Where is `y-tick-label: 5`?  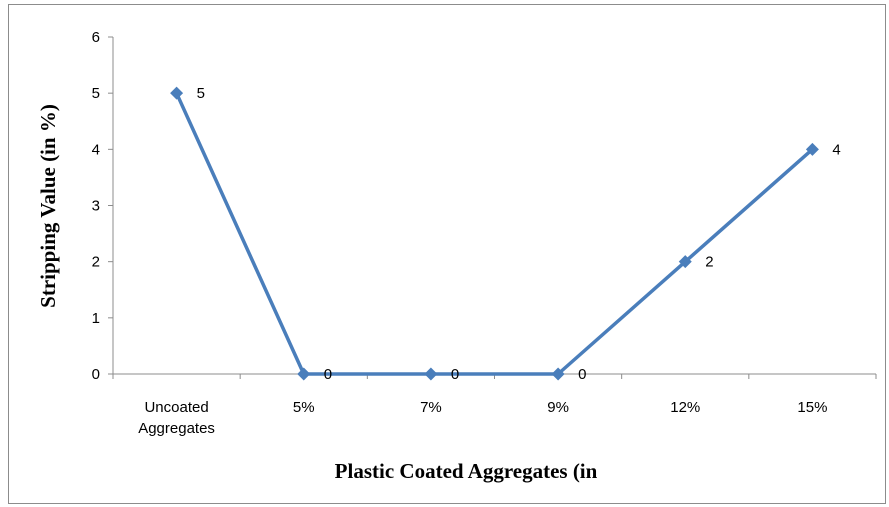
y-tick-label: 5 is located at coordinates (96, 93).